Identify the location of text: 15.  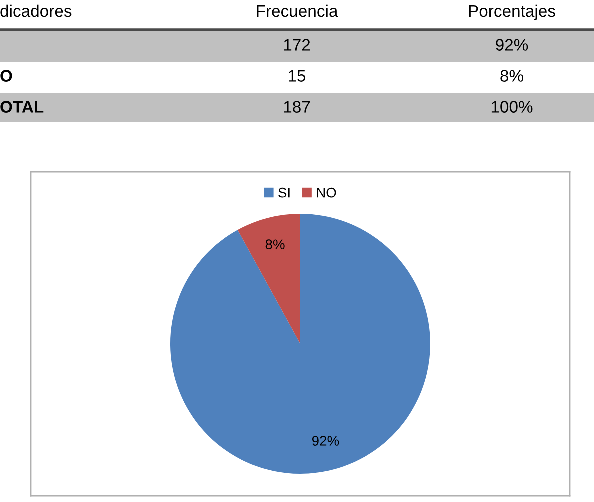
(297, 76).